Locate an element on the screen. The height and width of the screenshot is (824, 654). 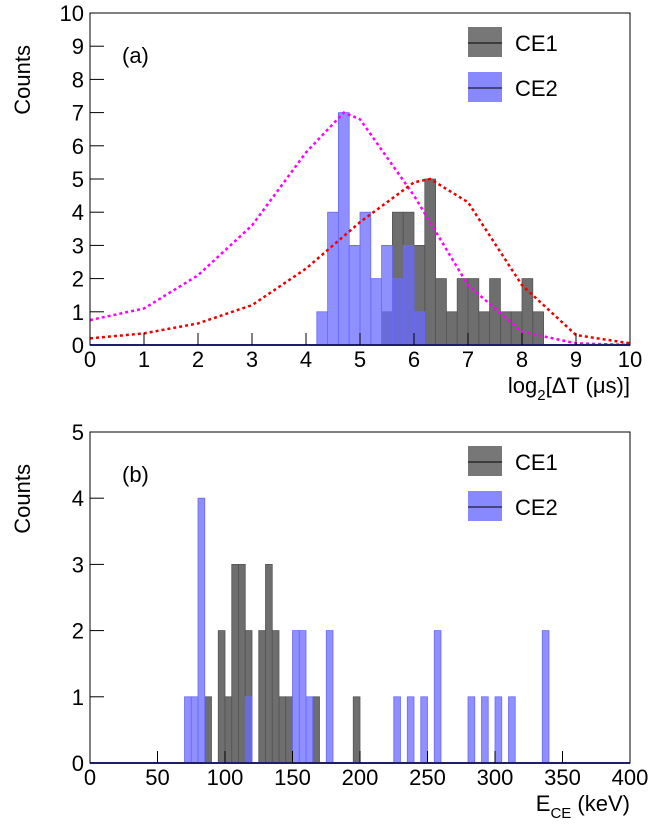
y-tick-label: 4 is located at coordinates (78, 498).